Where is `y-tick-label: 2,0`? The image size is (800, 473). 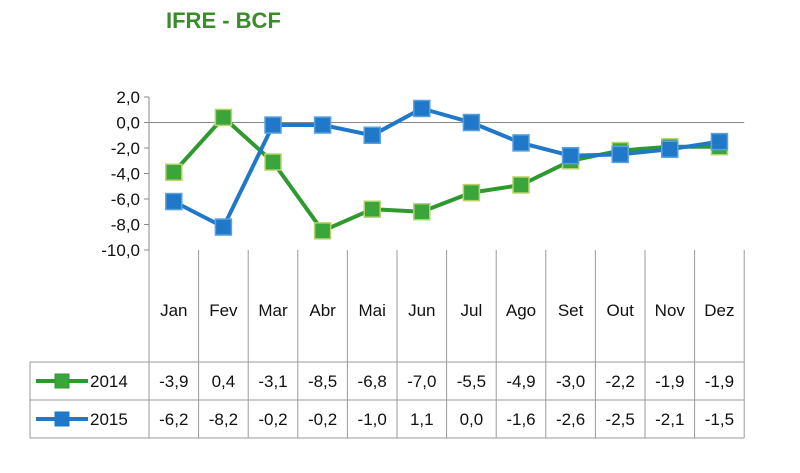 y-tick-label: 2,0 is located at coordinates (128, 97).